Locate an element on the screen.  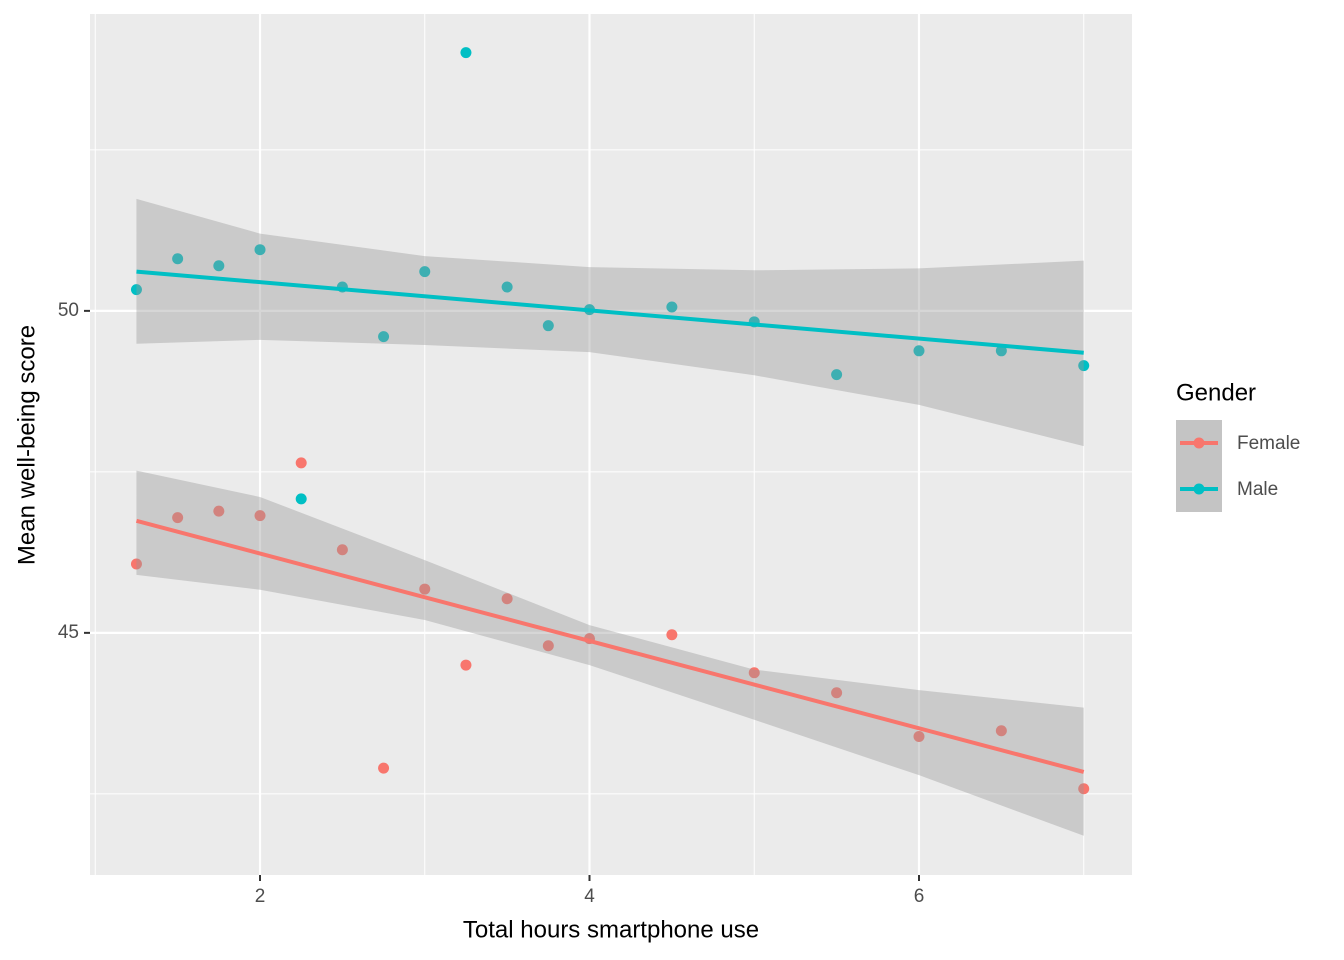
legend-title: Gender is located at coordinates (1216, 392).